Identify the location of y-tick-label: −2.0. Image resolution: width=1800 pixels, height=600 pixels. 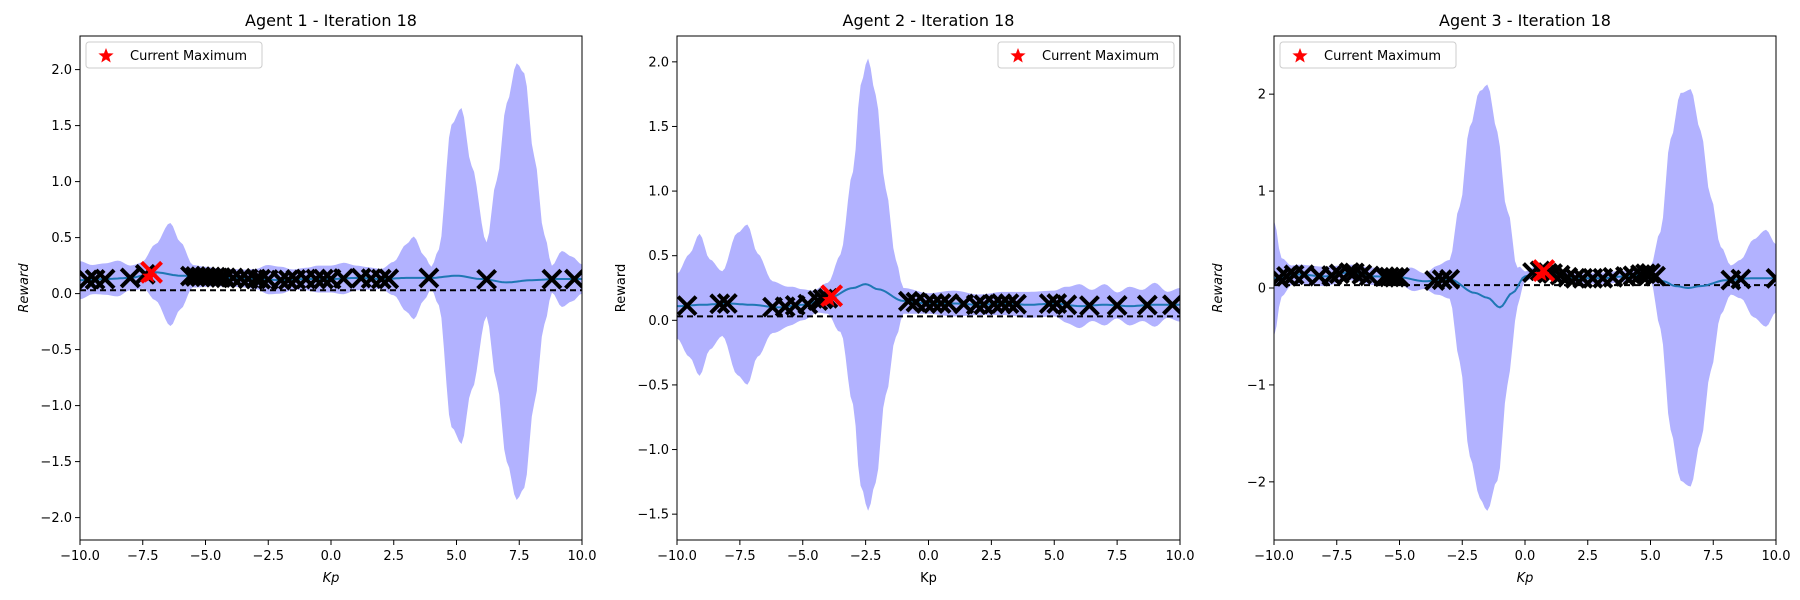
(56, 518).